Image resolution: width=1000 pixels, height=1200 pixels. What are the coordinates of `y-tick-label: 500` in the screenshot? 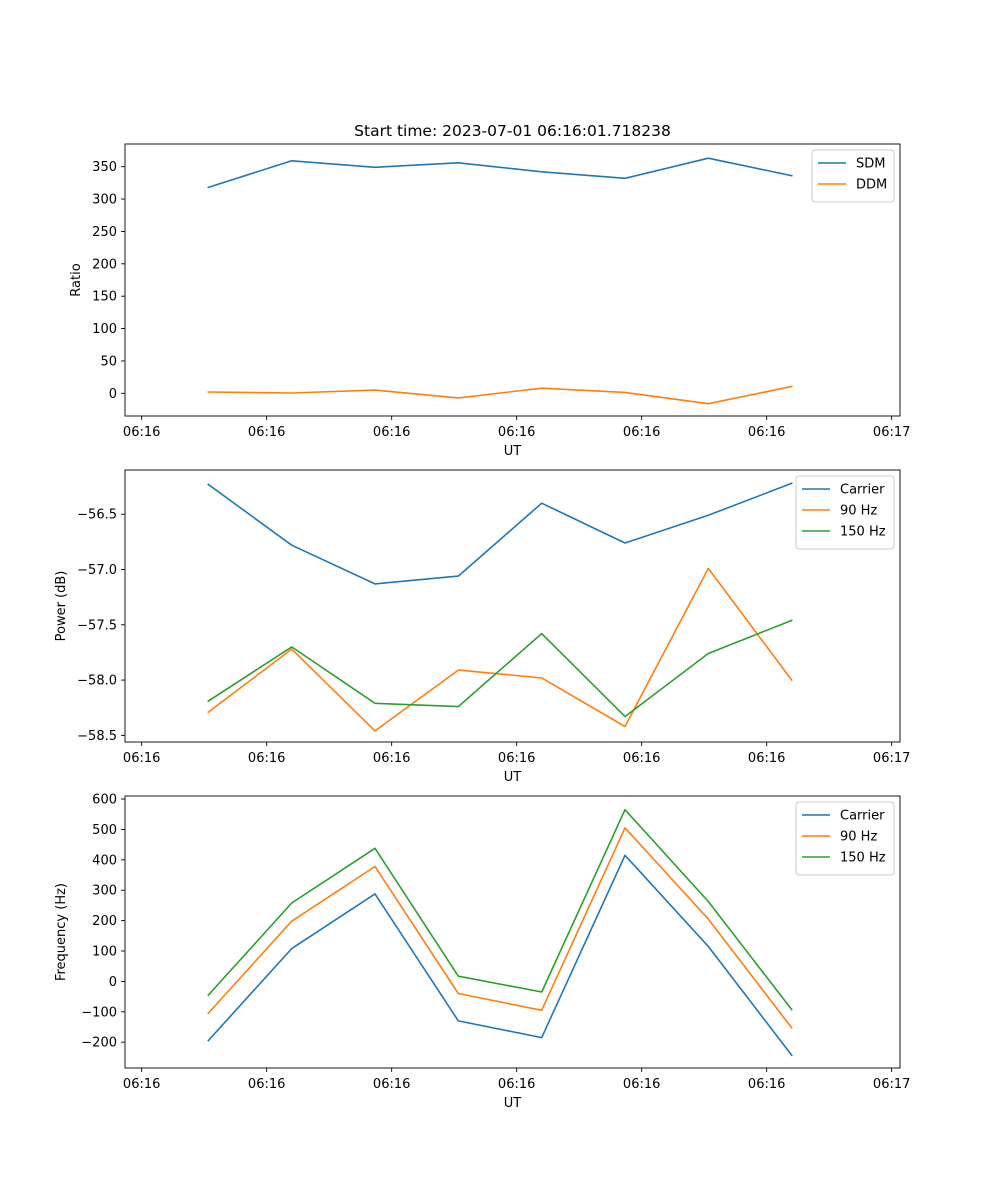 It's located at (104, 830).